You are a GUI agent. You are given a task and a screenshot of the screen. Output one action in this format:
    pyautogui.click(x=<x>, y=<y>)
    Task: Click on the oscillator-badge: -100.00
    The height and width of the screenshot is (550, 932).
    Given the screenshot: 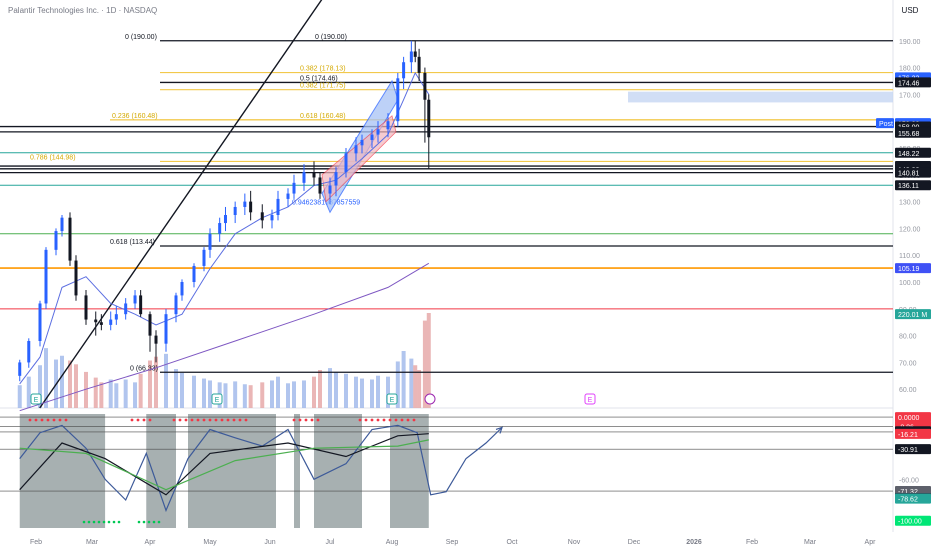 What is the action you would take?
    pyautogui.click(x=913, y=520)
    